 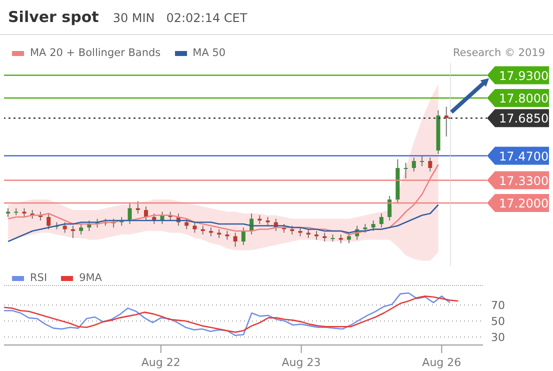 I want to click on x-tick-label: Aug 26, so click(x=442, y=362).